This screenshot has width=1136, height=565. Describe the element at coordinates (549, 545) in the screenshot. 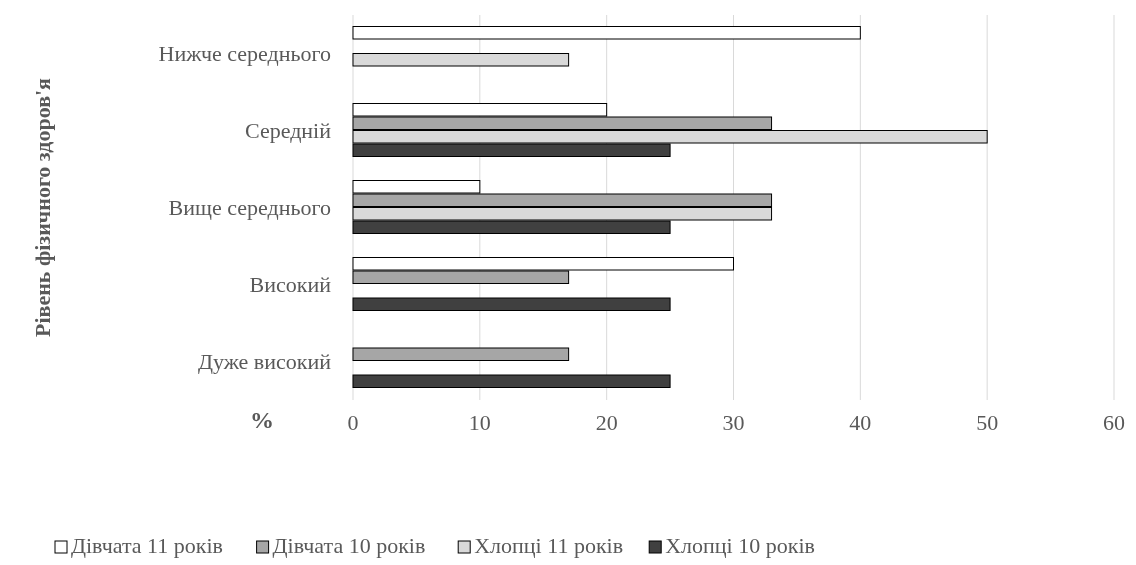

I see `legend-label: Хлопці 11 років` at that location.